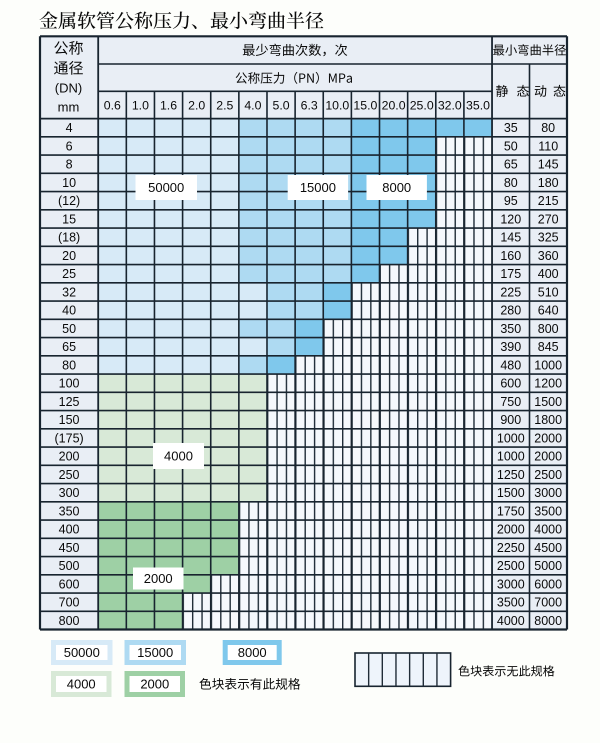 The height and width of the screenshot is (743, 600). Describe the element at coordinates (548, 603) in the screenshot. I see `svg-text: 7000` at that location.